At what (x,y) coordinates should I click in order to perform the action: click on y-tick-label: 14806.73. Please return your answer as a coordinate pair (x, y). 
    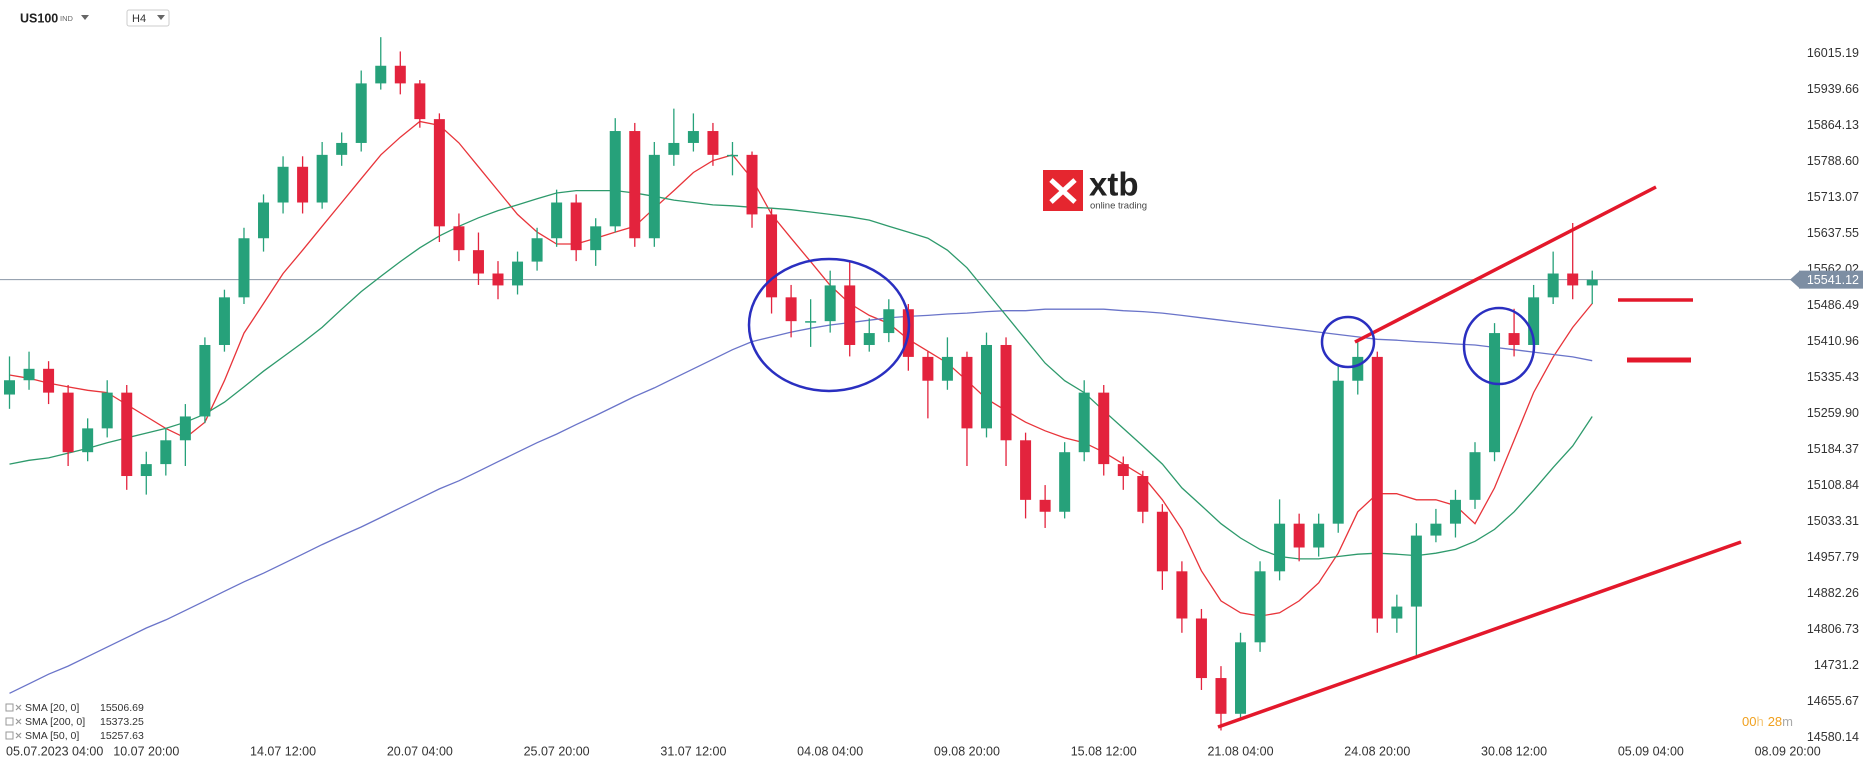
    Looking at the image, I should click on (1833, 629).